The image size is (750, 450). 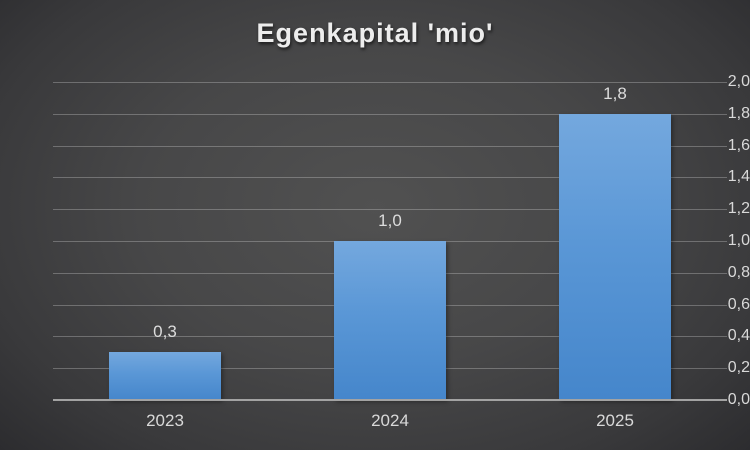 What do you see at coordinates (738, 145) in the screenshot?
I see `y-tick-label: 1,6` at bounding box center [738, 145].